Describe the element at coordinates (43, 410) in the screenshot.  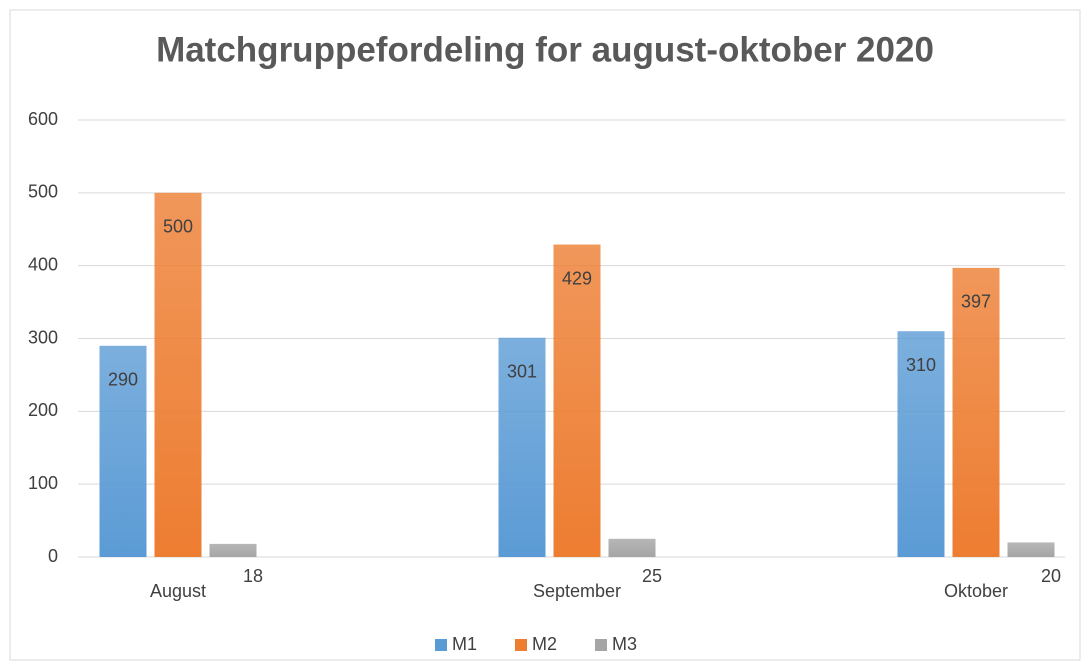
I see `y-tick-label: 200` at that location.